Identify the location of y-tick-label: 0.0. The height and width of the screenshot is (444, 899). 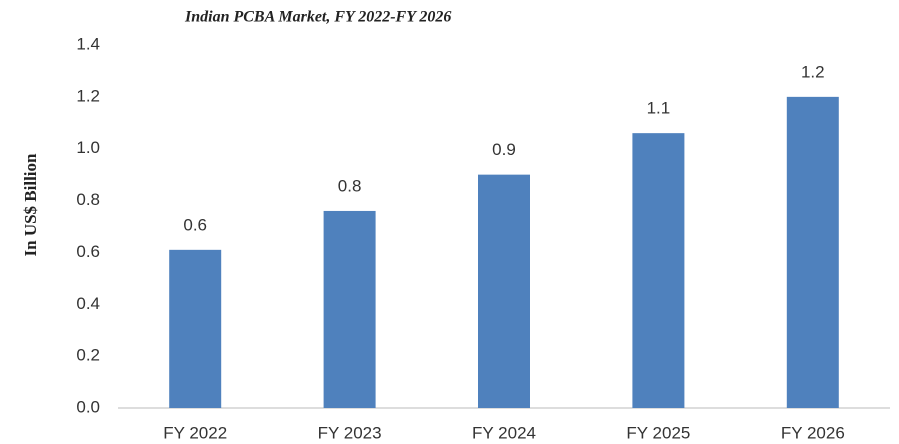
(88, 406).